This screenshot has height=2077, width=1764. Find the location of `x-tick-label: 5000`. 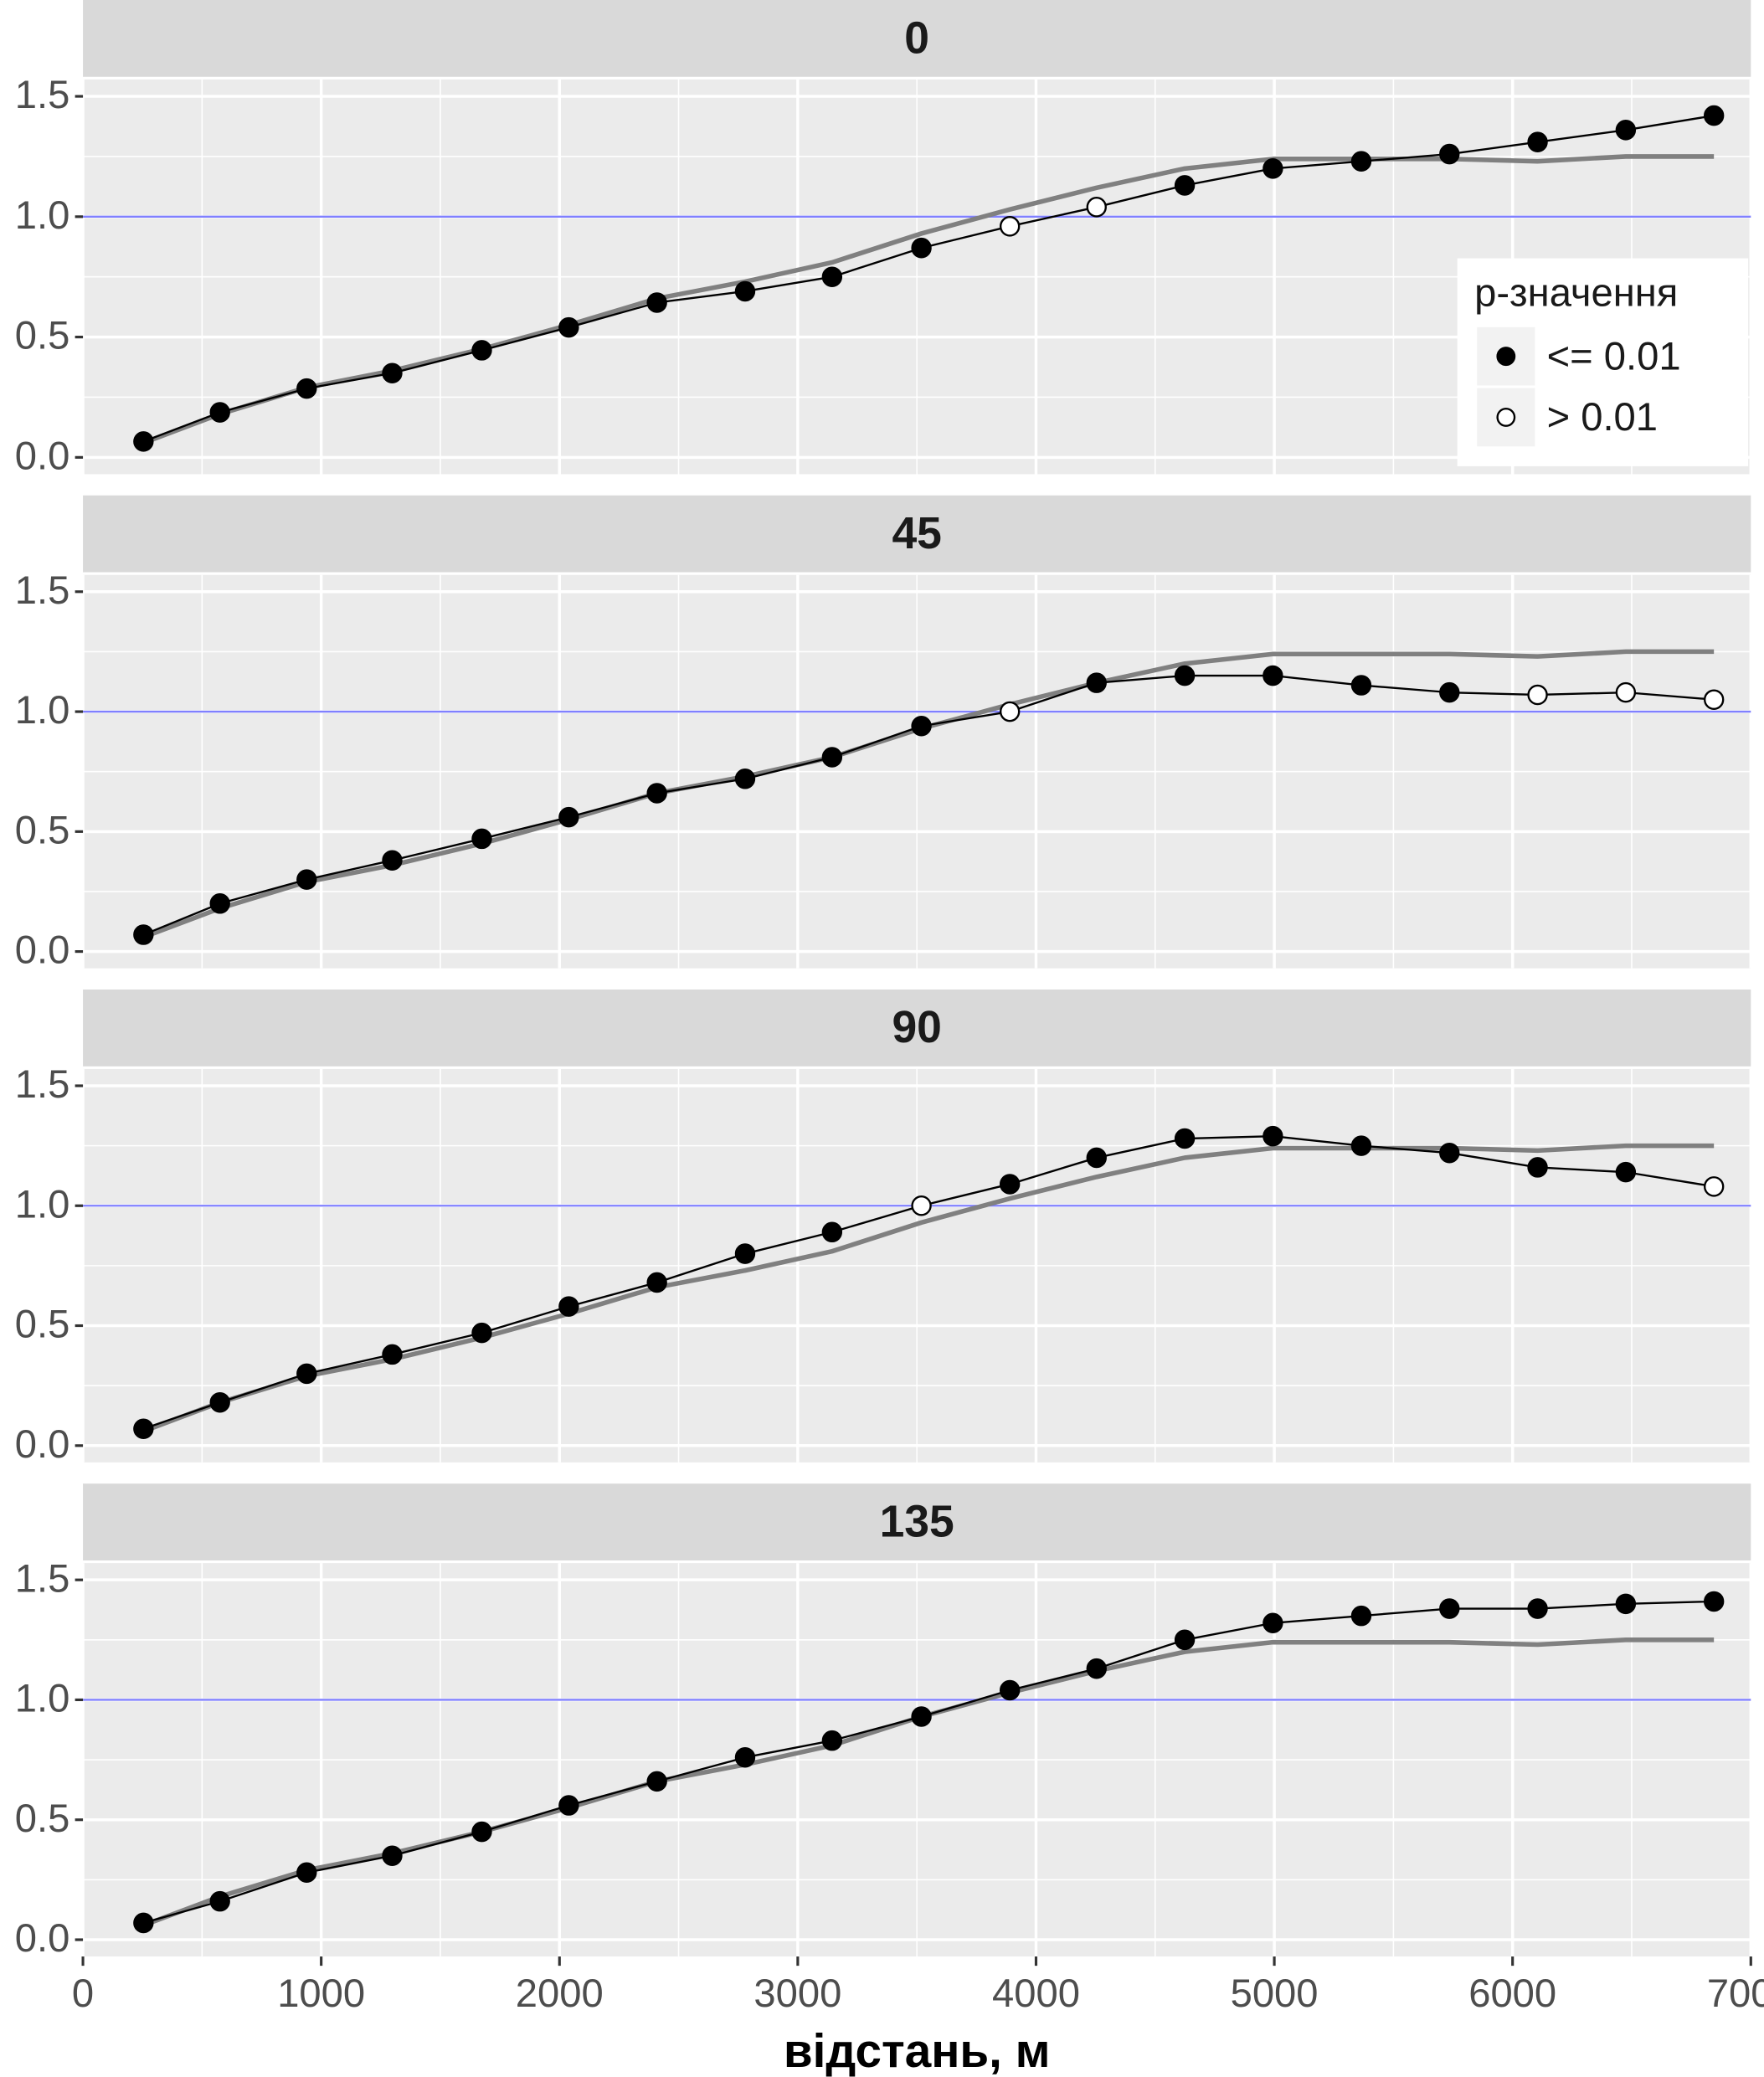

x-tick-label: 5000 is located at coordinates (1275, 1994).